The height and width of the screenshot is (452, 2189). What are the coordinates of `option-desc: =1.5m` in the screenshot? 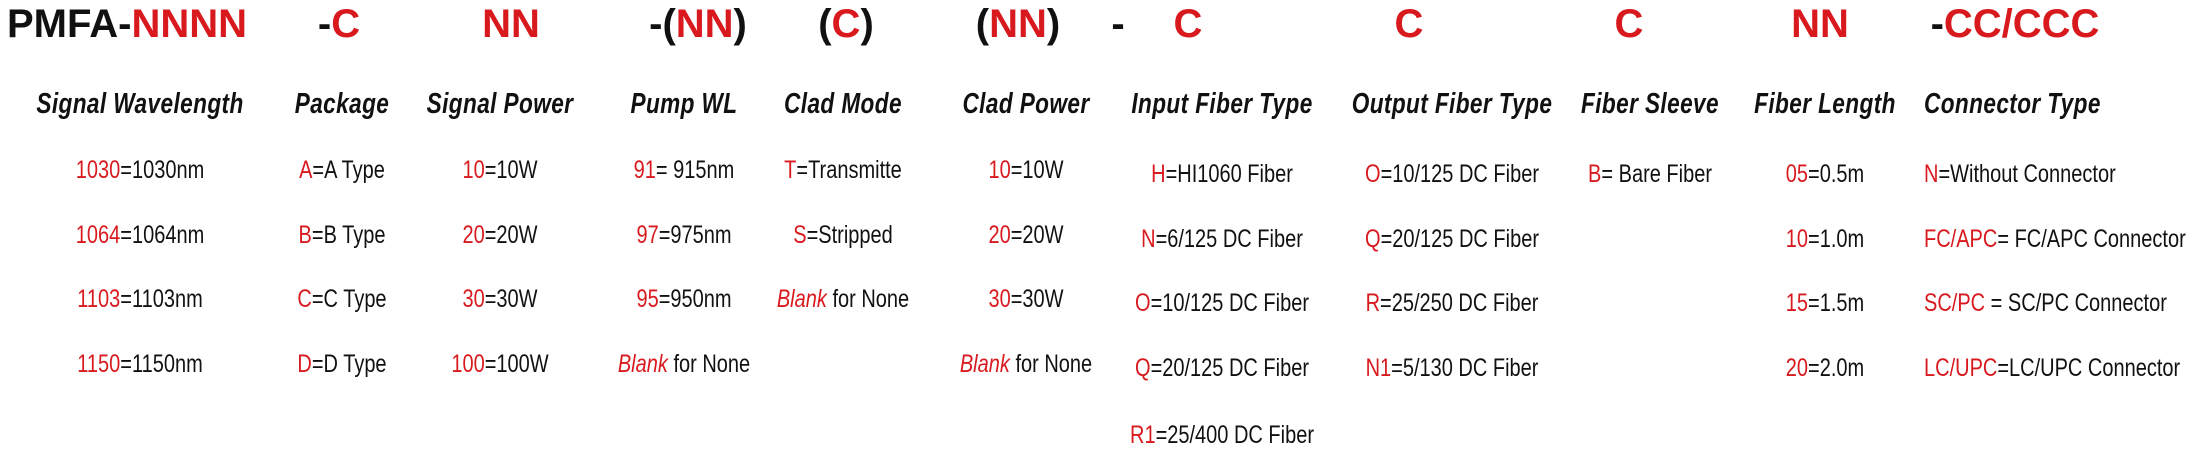 It's located at (1836, 303).